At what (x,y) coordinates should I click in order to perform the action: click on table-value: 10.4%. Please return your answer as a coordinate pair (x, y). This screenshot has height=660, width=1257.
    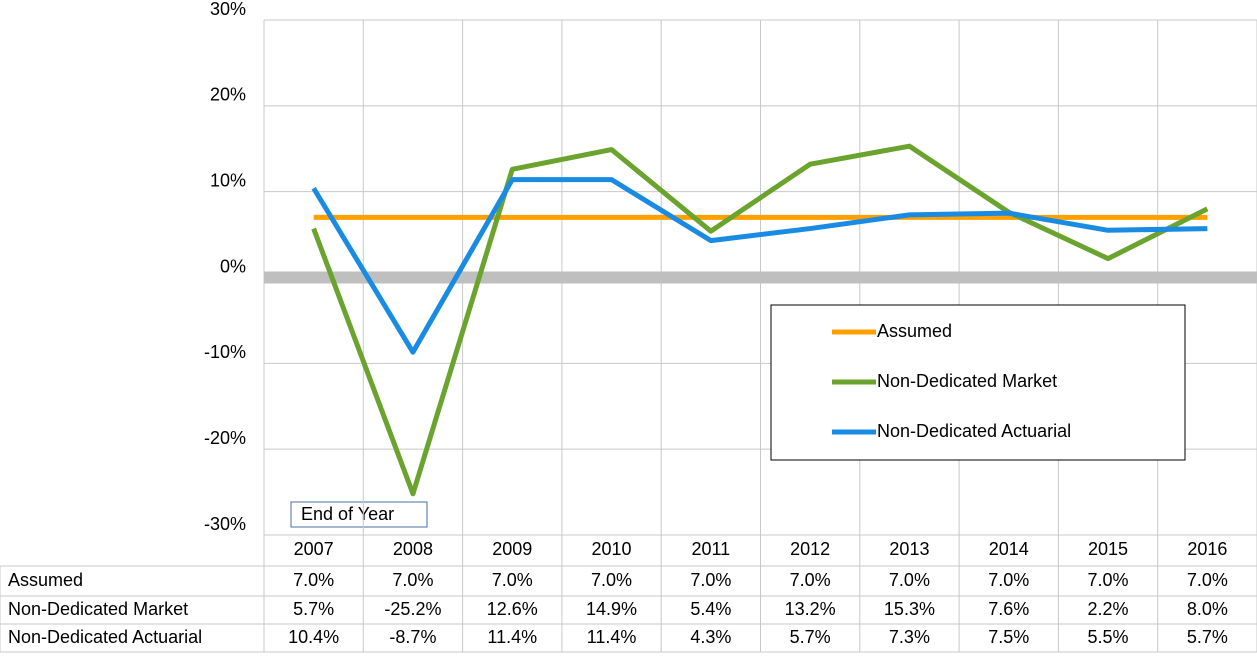
    Looking at the image, I should click on (313, 637).